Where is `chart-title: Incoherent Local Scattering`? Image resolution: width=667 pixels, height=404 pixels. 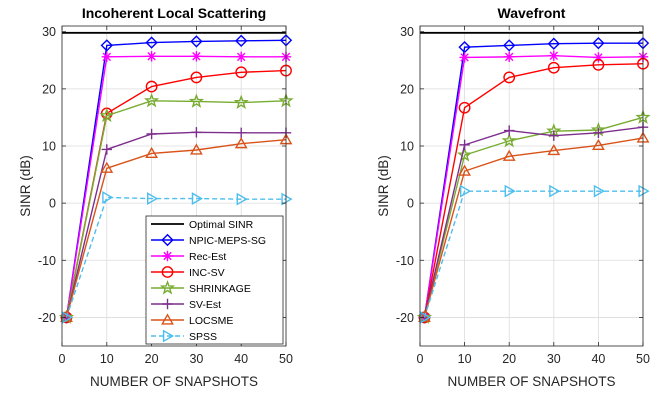 chart-title: Incoherent Local Scattering is located at coordinates (174, 13).